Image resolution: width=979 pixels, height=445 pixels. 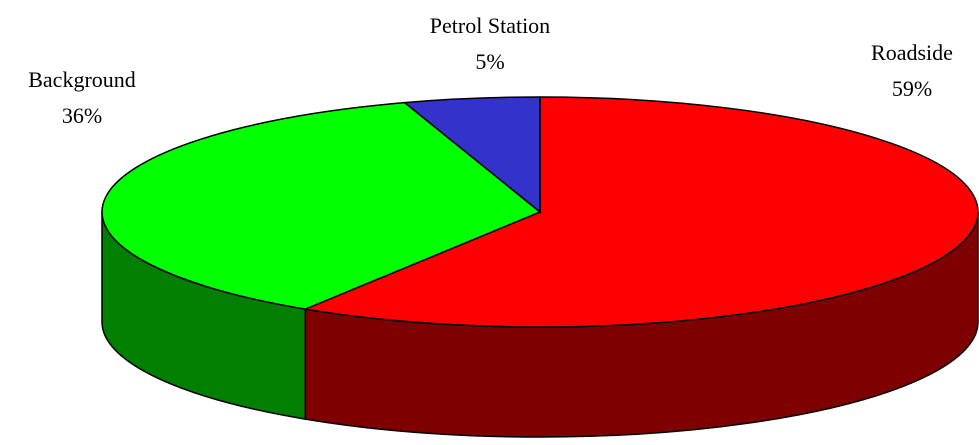 What do you see at coordinates (489, 61) in the screenshot?
I see `slice-value-label: 5%` at bounding box center [489, 61].